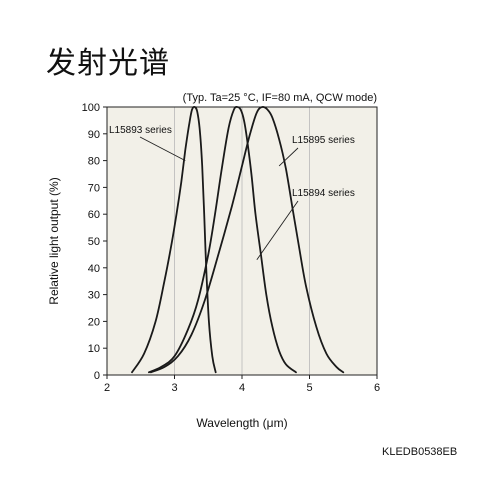  What do you see at coordinates (108, 63) in the screenshot?
I see `page-title: 发射光谱` at bounding box center [108, 63].